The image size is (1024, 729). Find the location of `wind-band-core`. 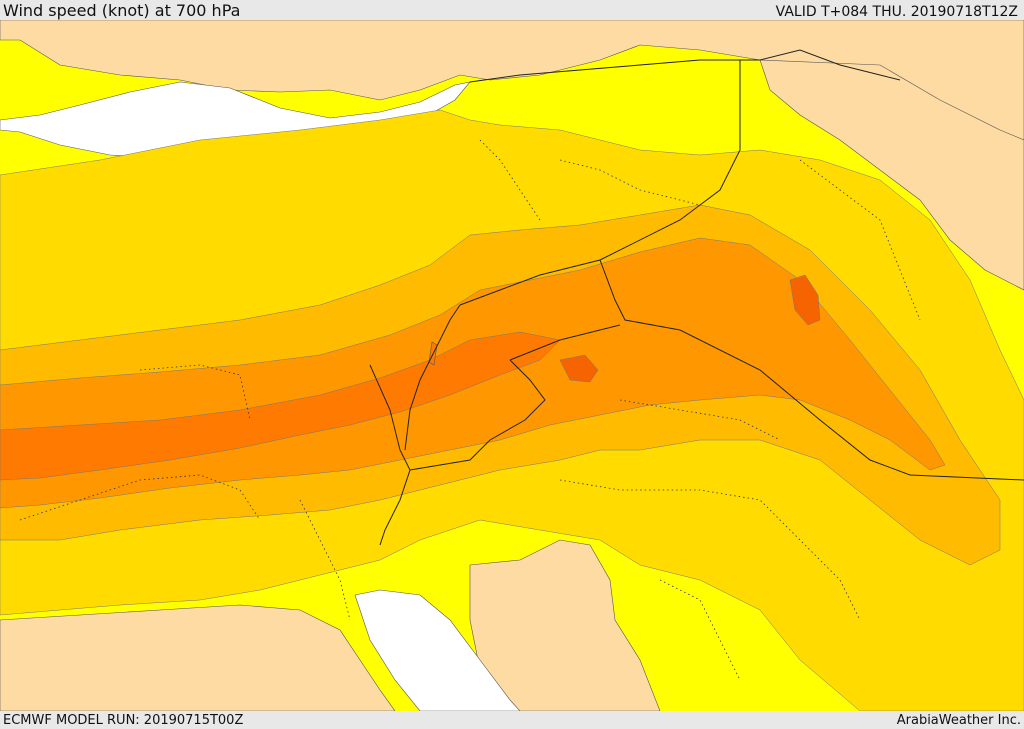

wind-band-core is located at coordinates (805, 300).